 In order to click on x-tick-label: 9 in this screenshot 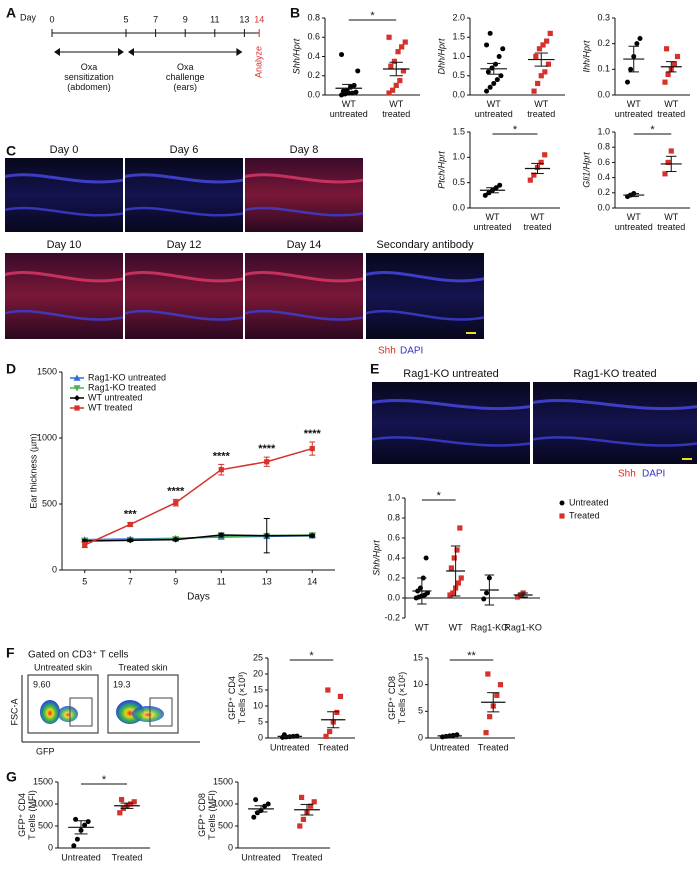, I will do `click(175, 581)`.